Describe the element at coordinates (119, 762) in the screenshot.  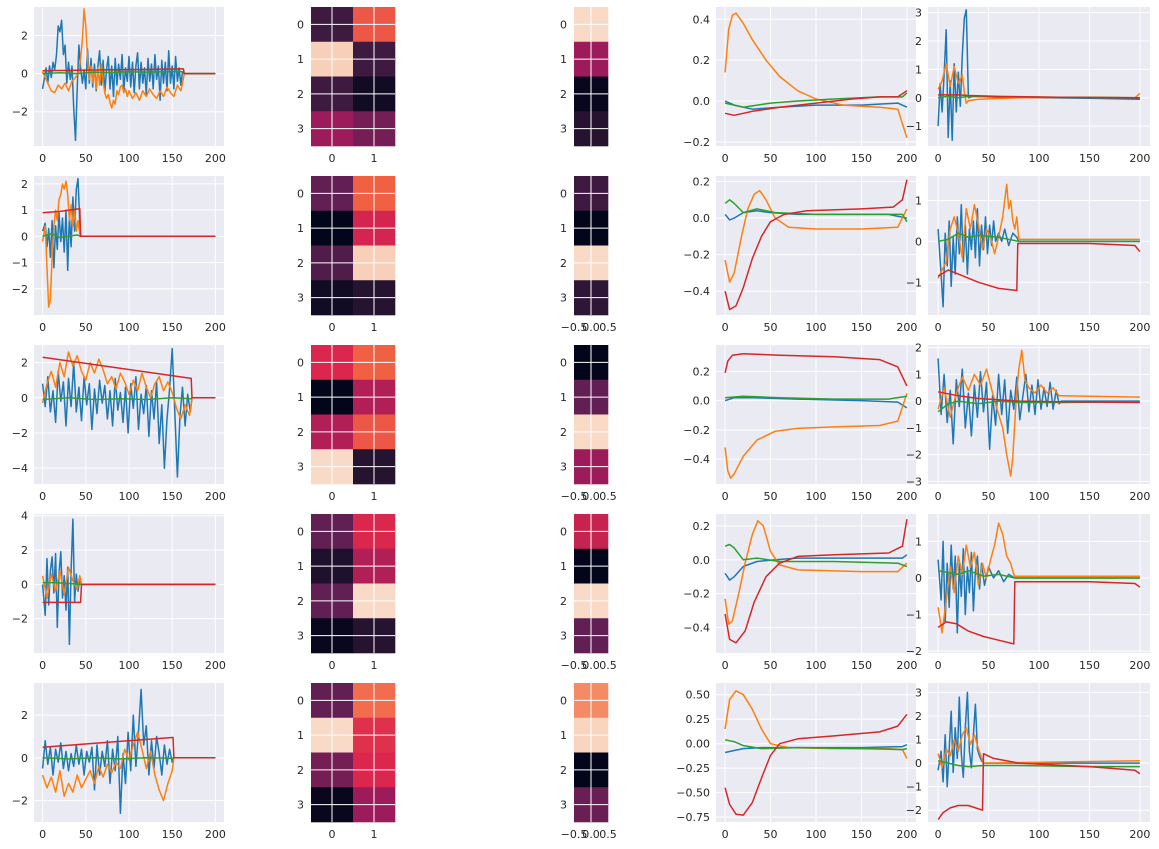
I see `line-chart-r4c0: 0 50 100 150 200 −2 0 2` at that location.